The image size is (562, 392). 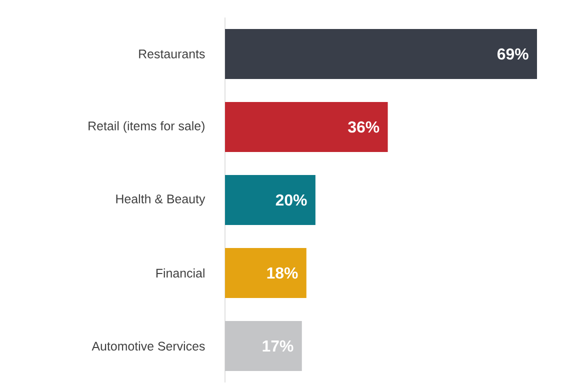 What do you see at coordinates (148, 346) in the screenshot?
I see `y-tick-label: Automotive Services` at bounding box center [148, 346].